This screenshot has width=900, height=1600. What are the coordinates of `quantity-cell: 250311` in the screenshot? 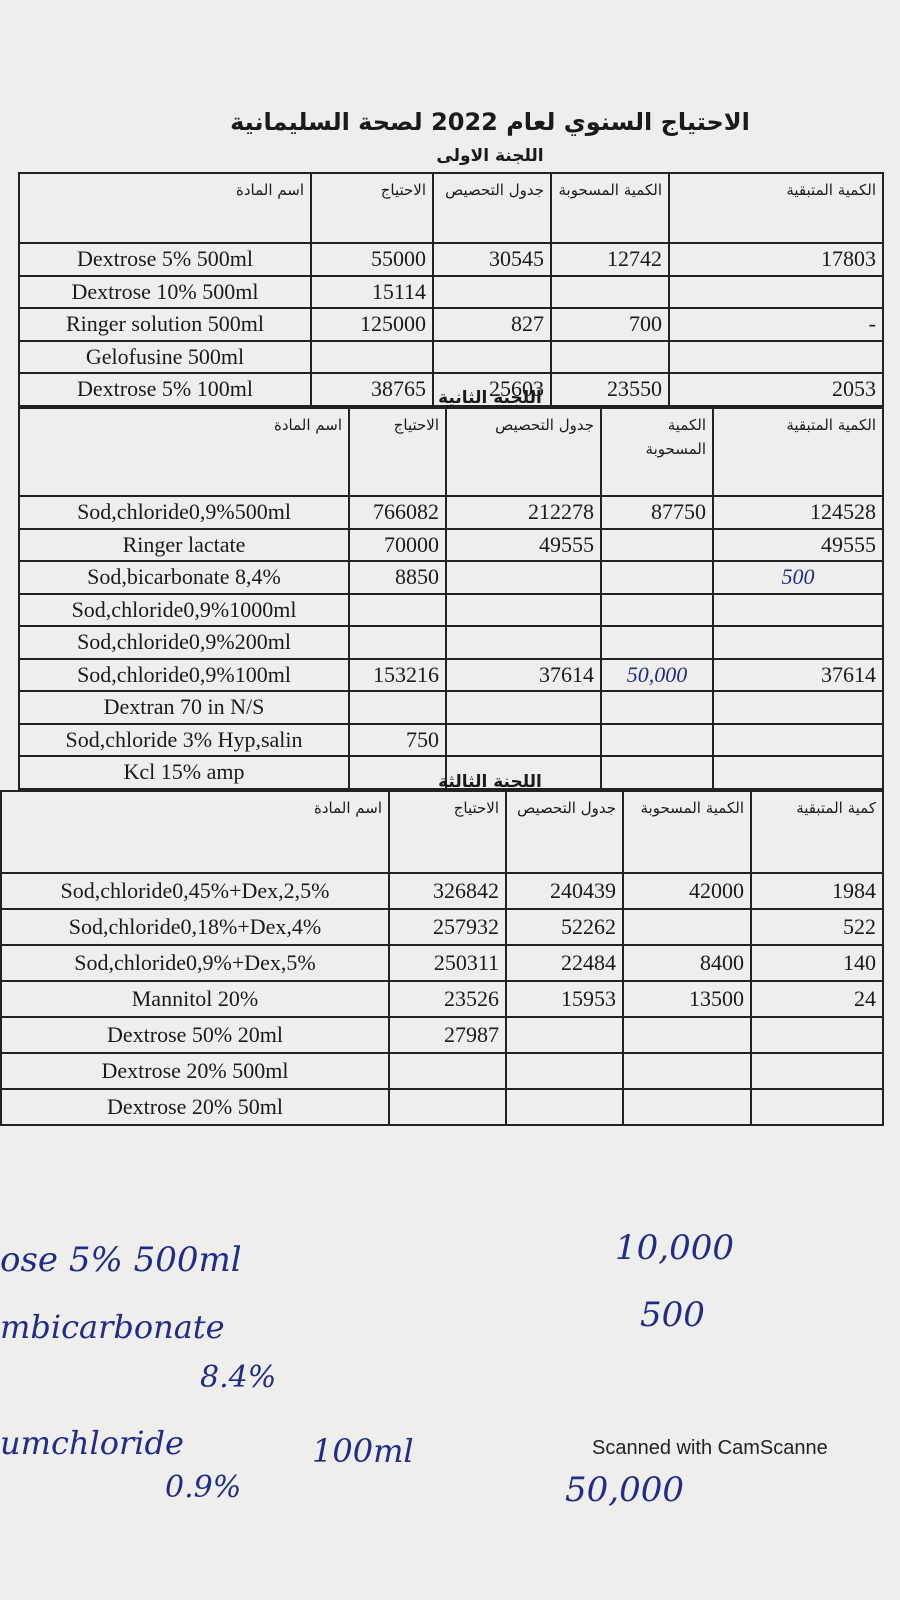 It's located at (447, 963).